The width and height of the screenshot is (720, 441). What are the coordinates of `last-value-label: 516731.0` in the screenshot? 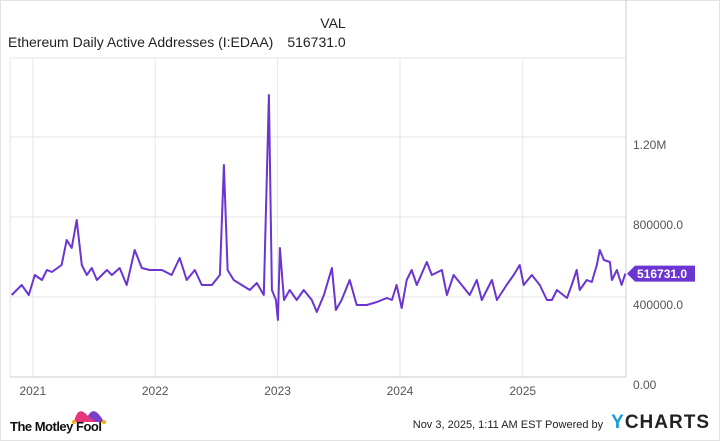 It's located at (662, 274).